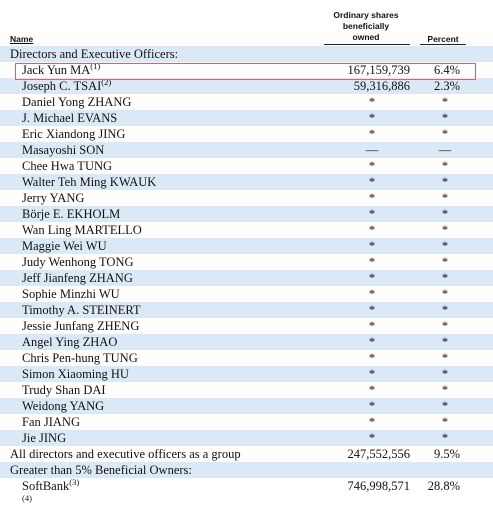 The image size is (493, 514). What do you see at coordinates (62, 86) in the screenshot?
I see `holder-name-text: Joseph C. TSAI` at bounding box center [62, 86].